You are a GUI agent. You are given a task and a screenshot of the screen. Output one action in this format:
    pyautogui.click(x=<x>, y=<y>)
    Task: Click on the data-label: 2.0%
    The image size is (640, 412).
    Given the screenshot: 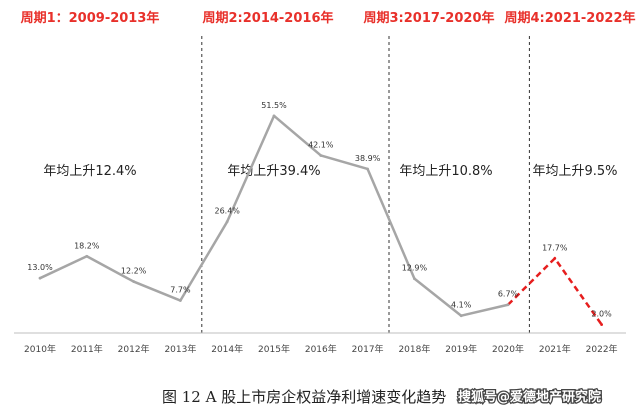 What is the action you would take?
    pyautogui.click(x=601, y=314)
    